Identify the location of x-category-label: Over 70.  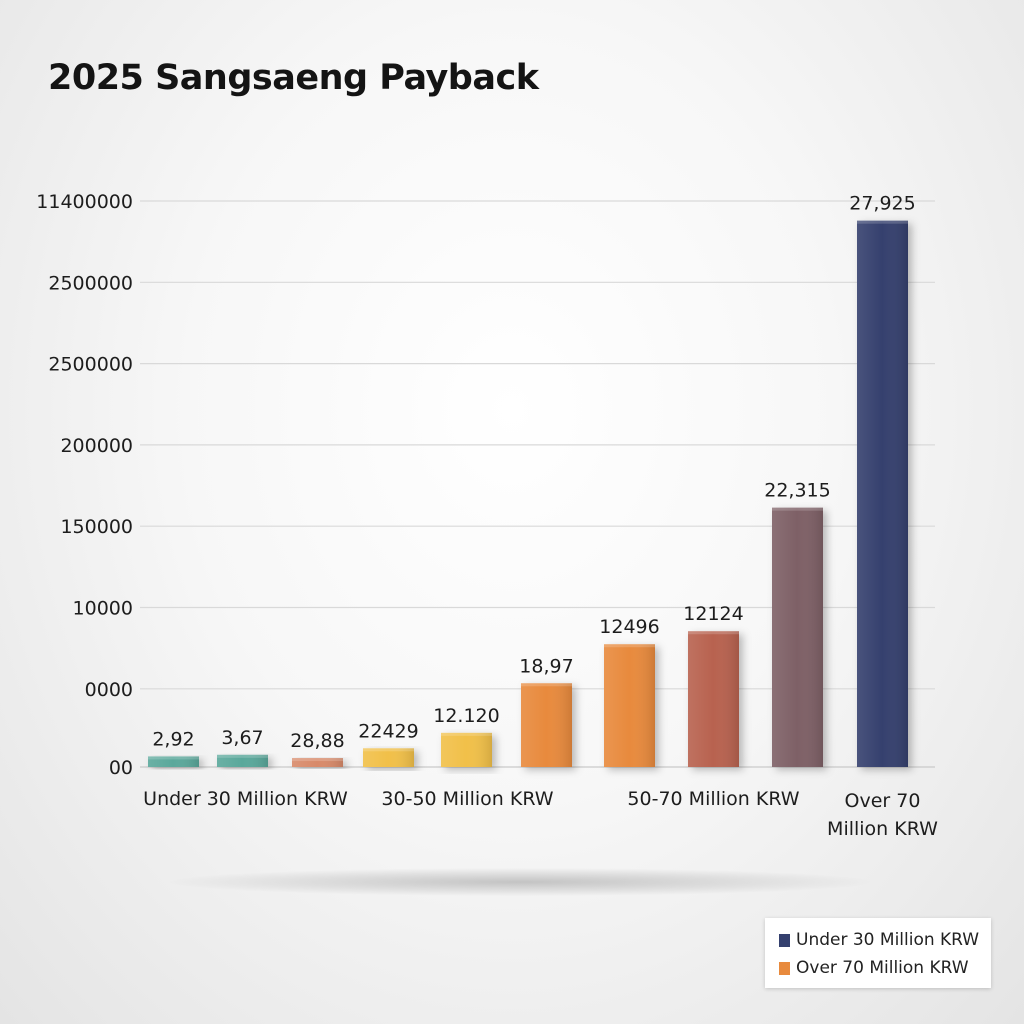
(883, 801).